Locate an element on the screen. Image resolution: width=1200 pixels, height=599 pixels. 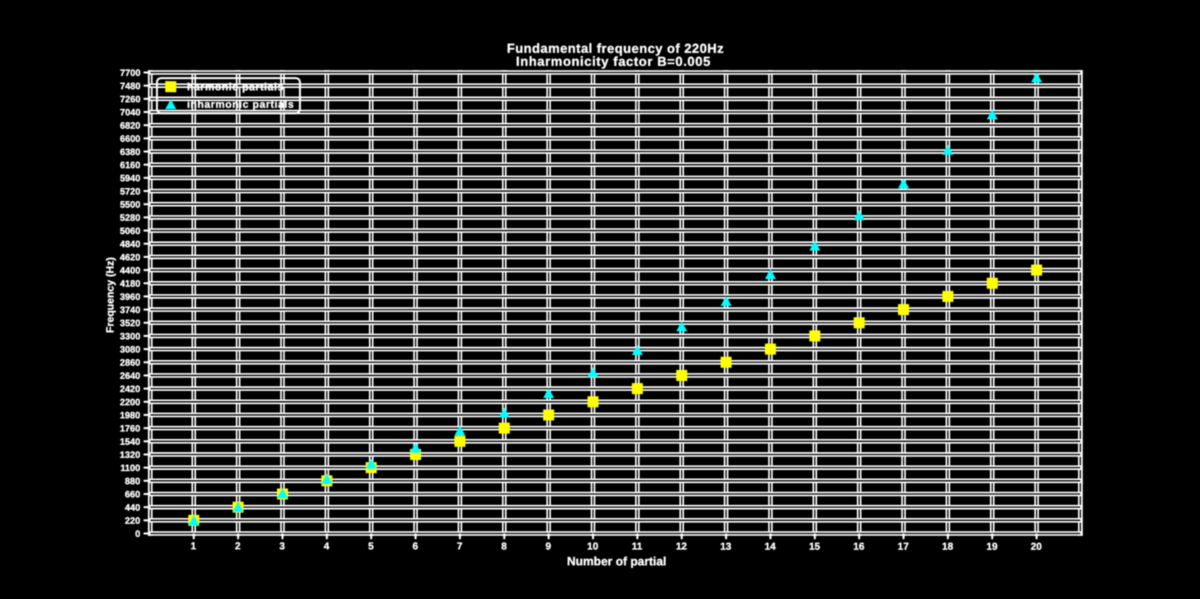
svg-text: 1540 is located at coordinates (130, 442).